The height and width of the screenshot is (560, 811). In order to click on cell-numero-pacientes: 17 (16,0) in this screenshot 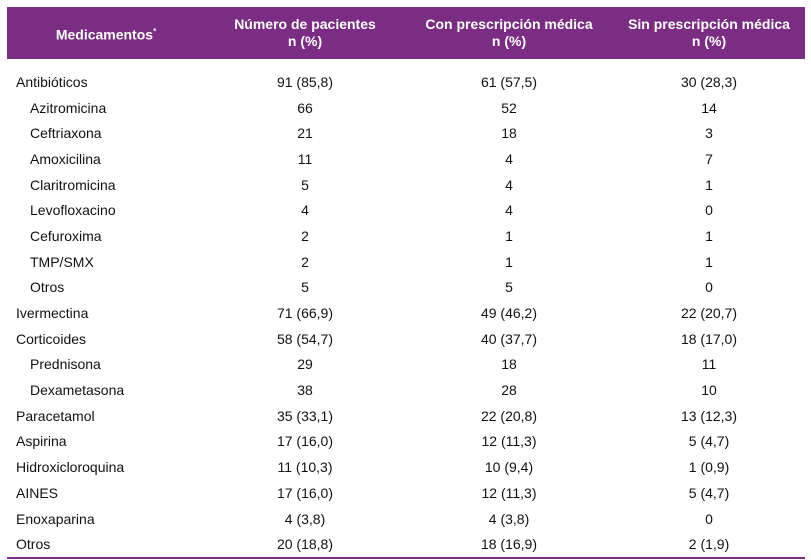, I will do `click(305, 492)`.